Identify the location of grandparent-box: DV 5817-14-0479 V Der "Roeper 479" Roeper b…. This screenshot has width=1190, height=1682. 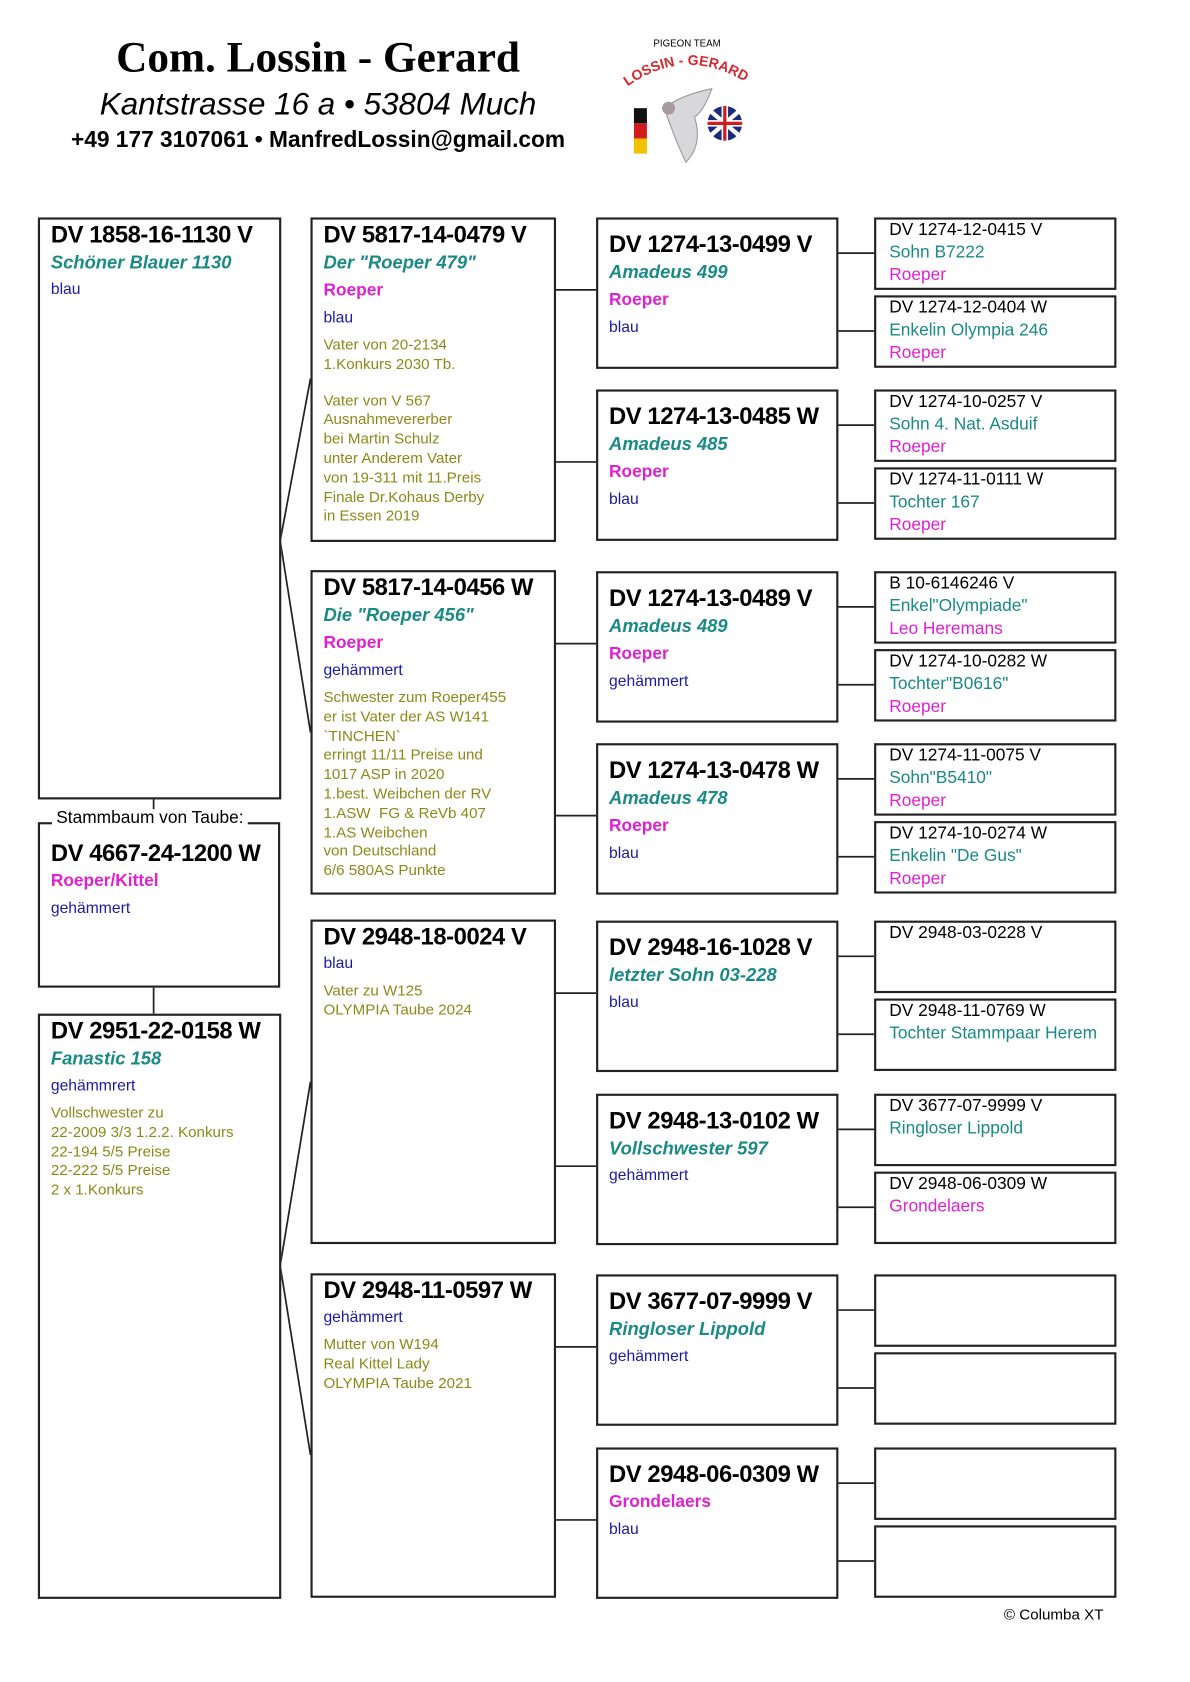
(433, 379).